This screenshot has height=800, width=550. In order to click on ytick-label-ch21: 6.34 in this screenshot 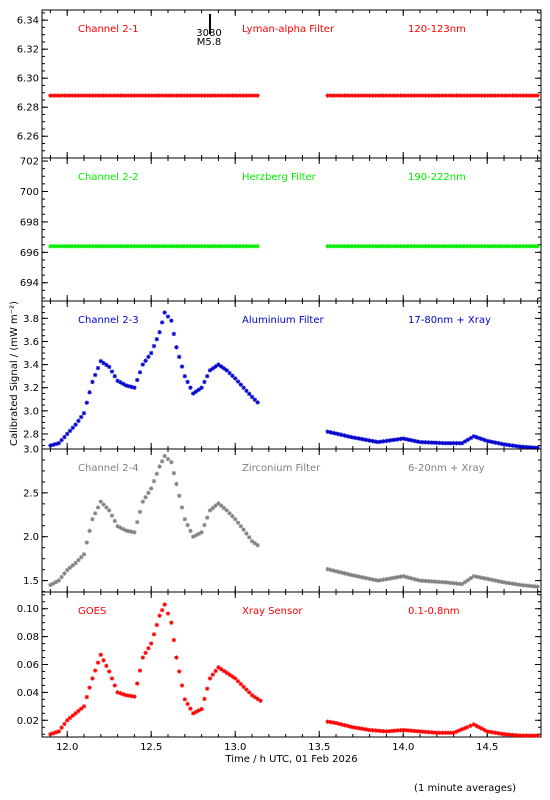, I will do `click(28, 21)`.